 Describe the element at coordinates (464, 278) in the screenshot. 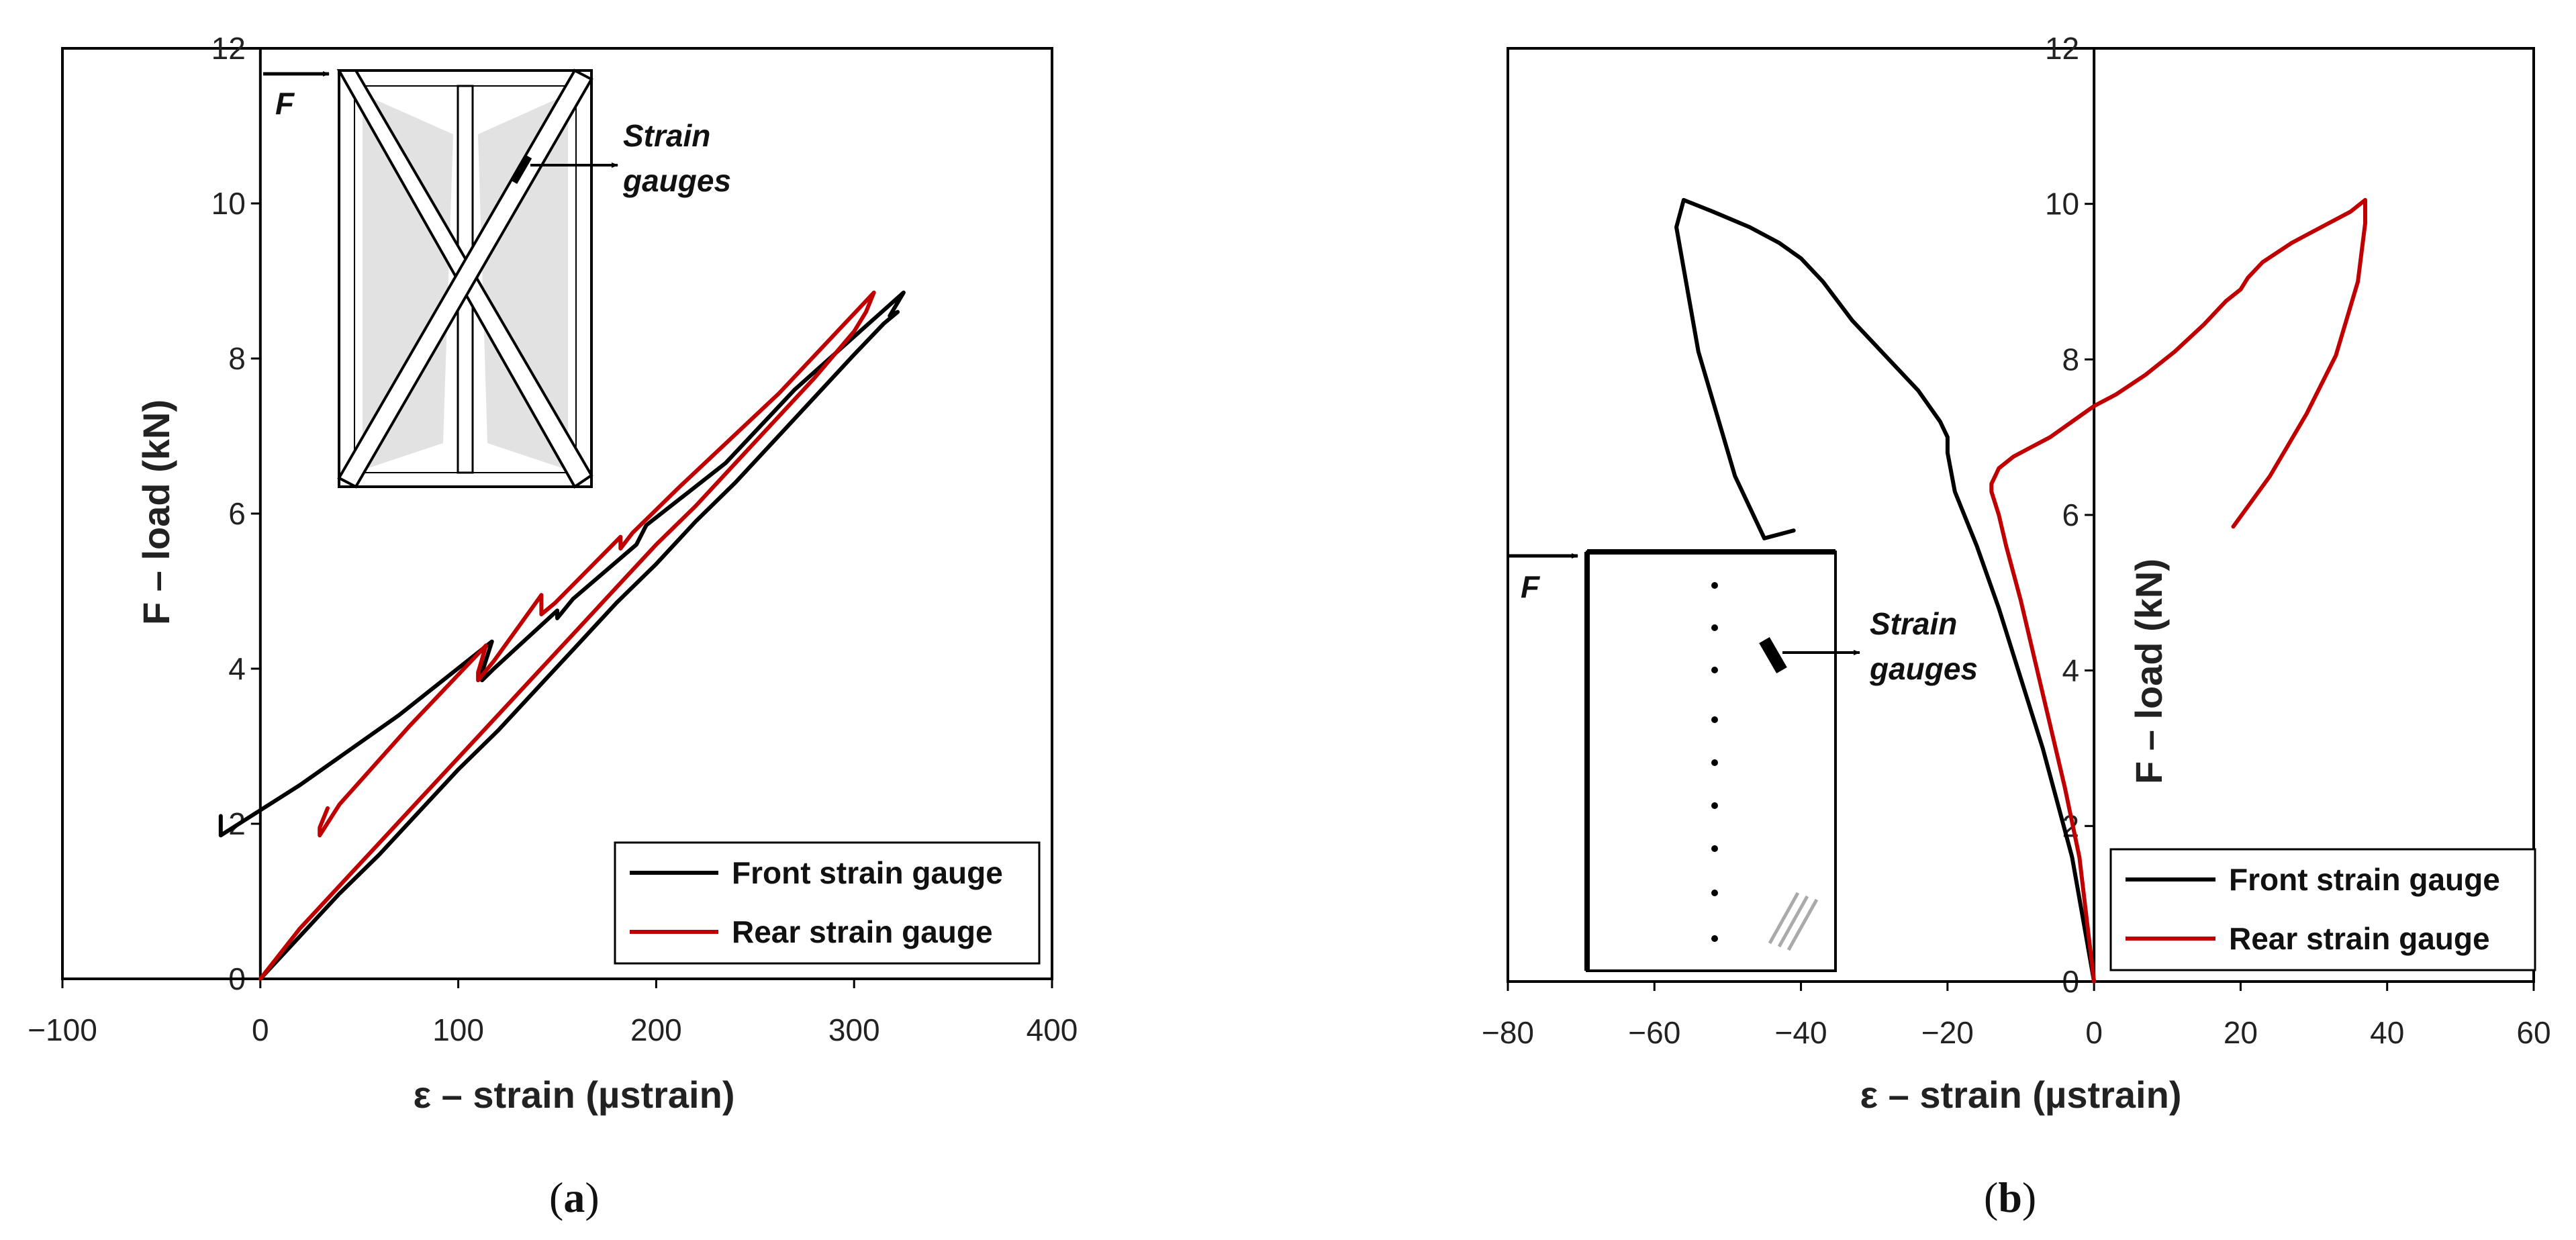

I see `inset-frame-diagram` at that location.